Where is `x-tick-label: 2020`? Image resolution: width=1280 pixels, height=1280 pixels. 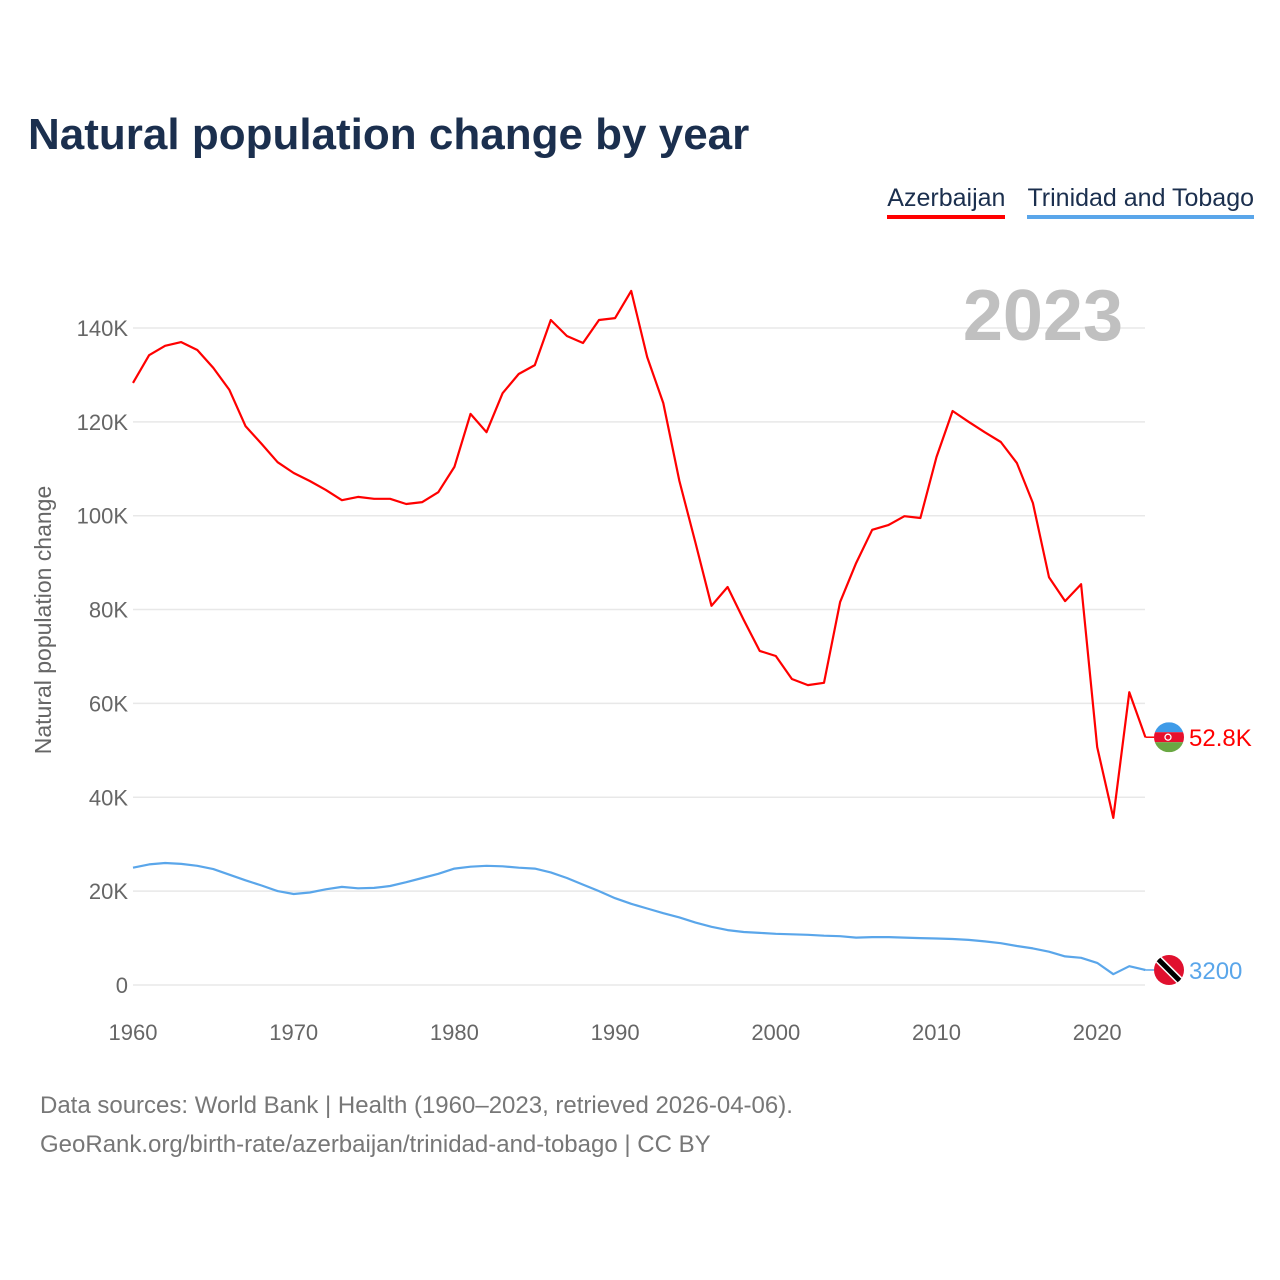
x-tick-label: 2020 is located at coordinates (1097, 1032).